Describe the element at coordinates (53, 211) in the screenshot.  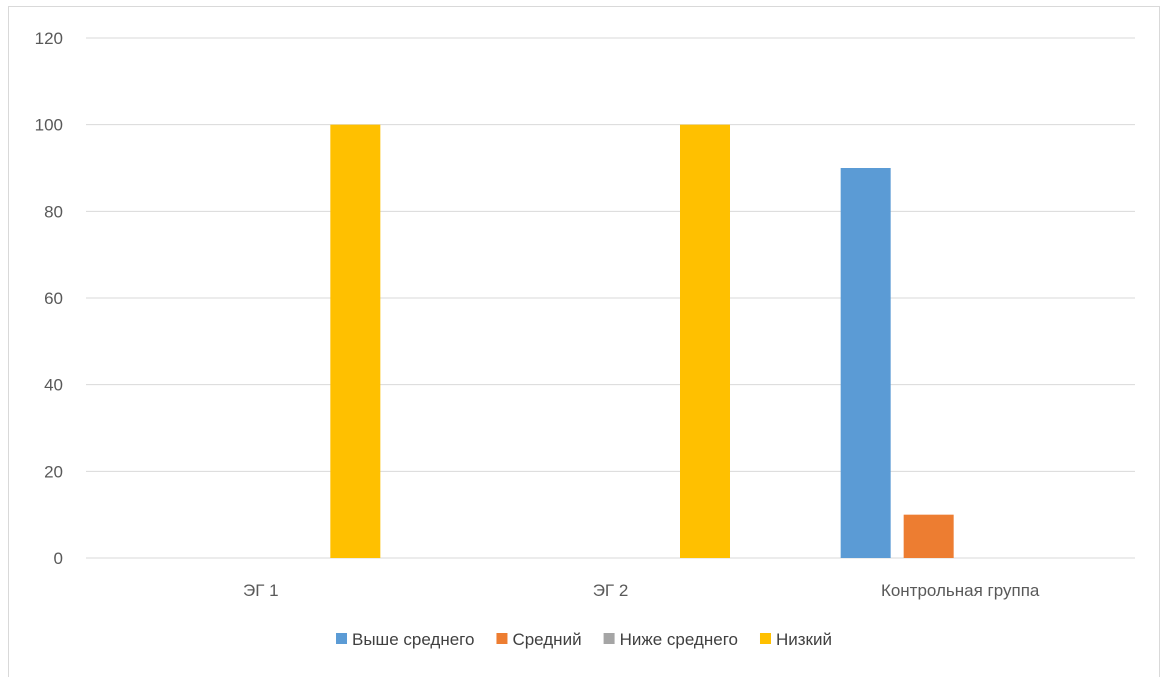
I see `y-tick-label: 80` at that location.